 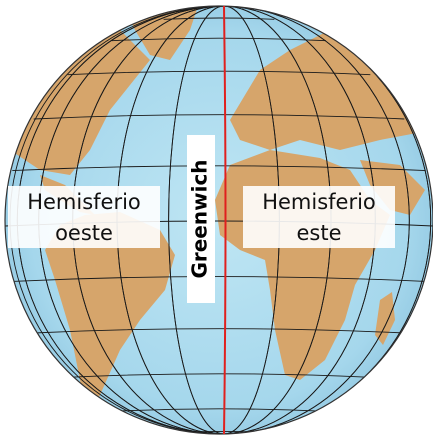 What do you see at coordinates (225, 220) in the screenshot?
I see `prime-meridian` at bounding box center [225, 220].